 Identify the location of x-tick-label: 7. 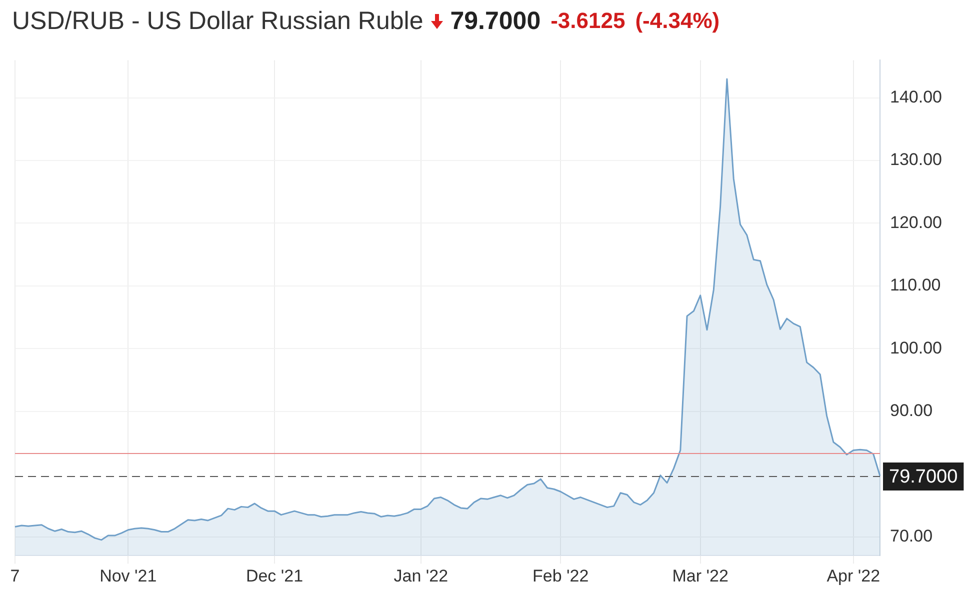
(15, 576).